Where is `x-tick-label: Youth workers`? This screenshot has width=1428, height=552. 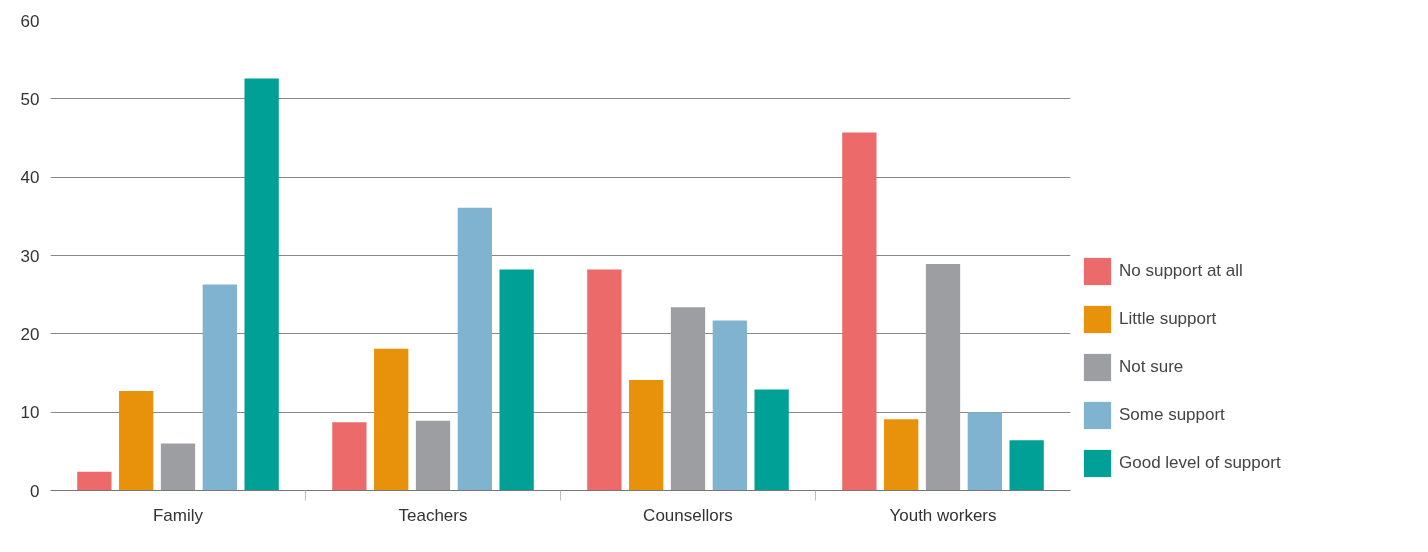
x-tick-label: Youth workers is located at coordinates (943, 515).